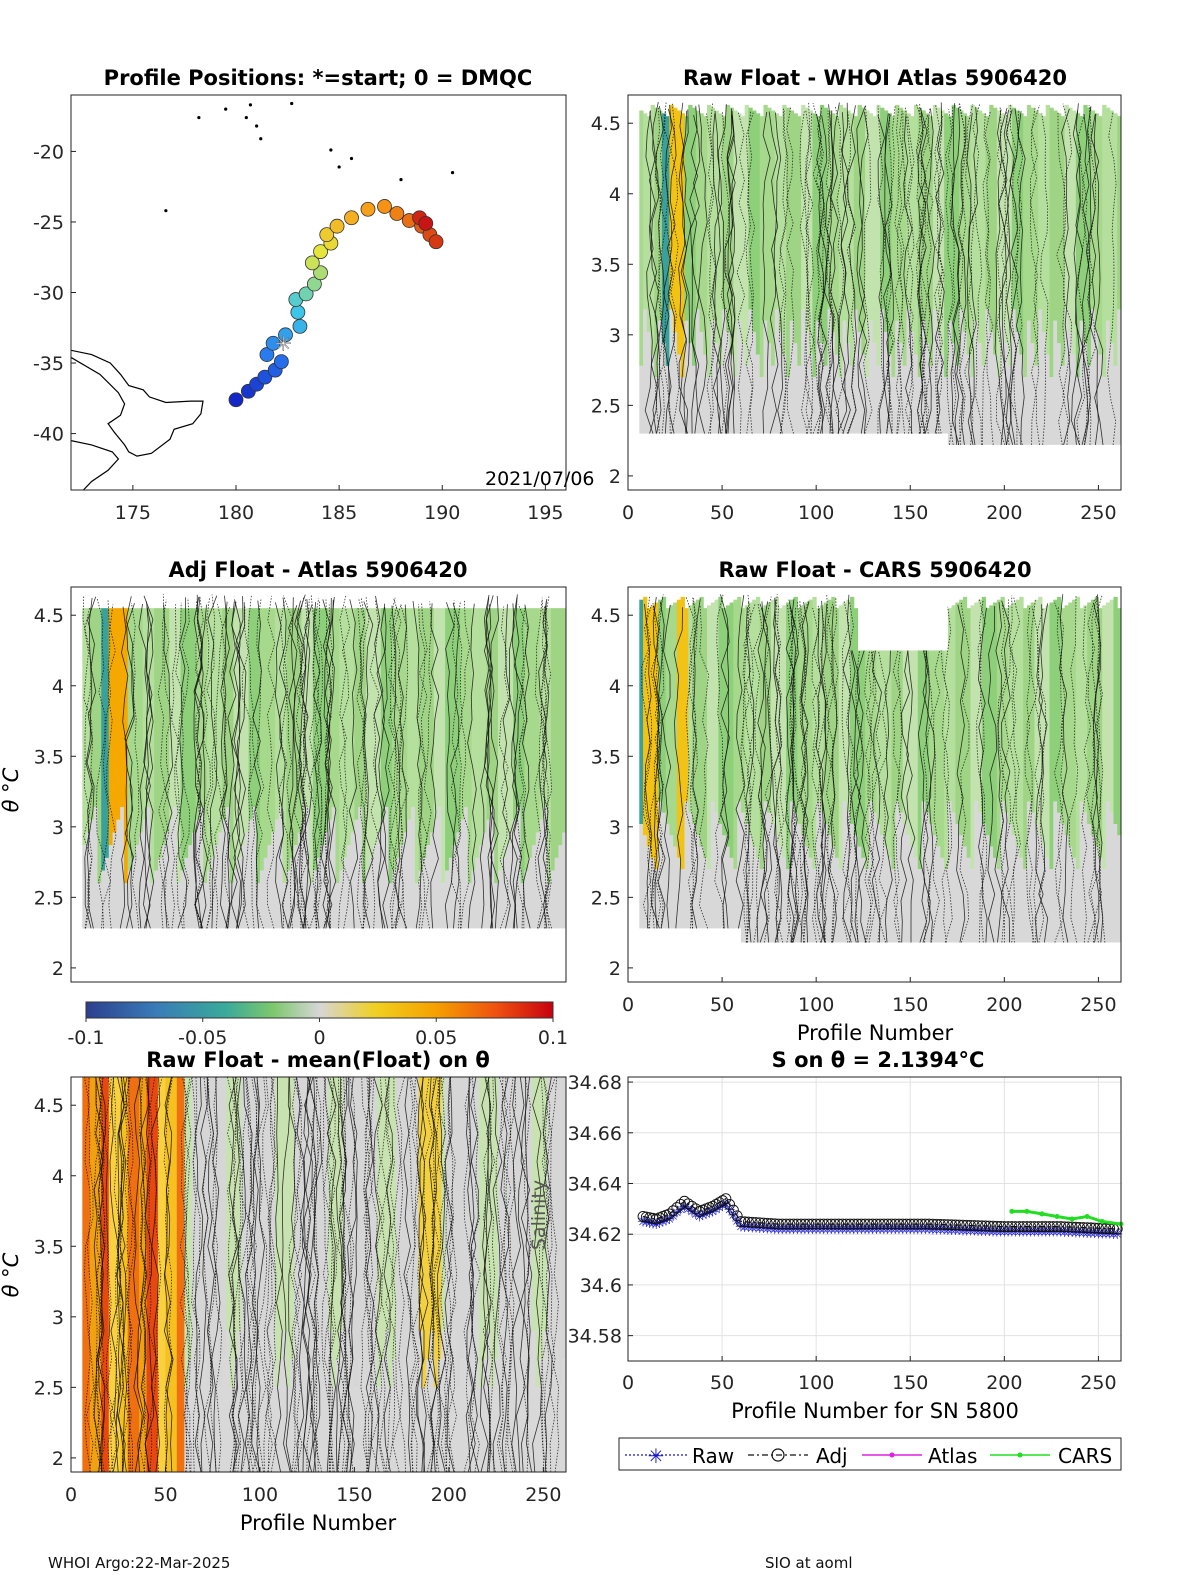  I want to click on legend-adj-label: Adj, so click(832, 1456).